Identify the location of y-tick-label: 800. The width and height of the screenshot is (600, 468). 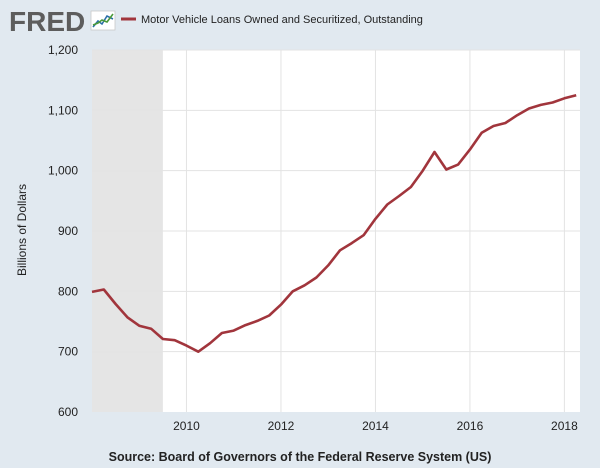
(68, 291).